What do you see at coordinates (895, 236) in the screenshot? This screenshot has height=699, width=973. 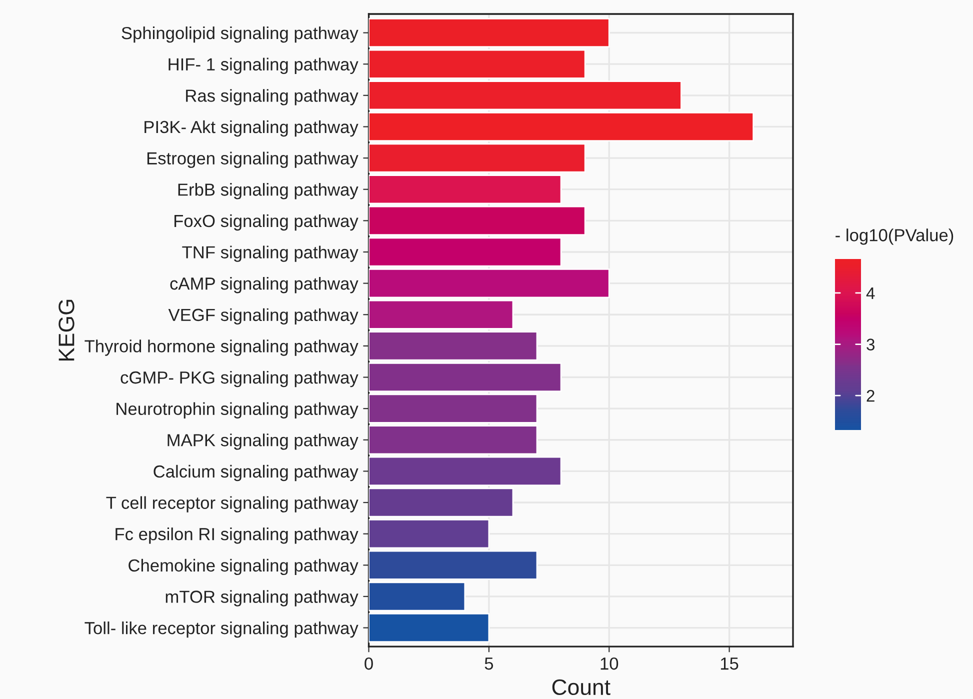 I see `color-bar-title: - log10(PValue)` at bounding box center [895, 236].